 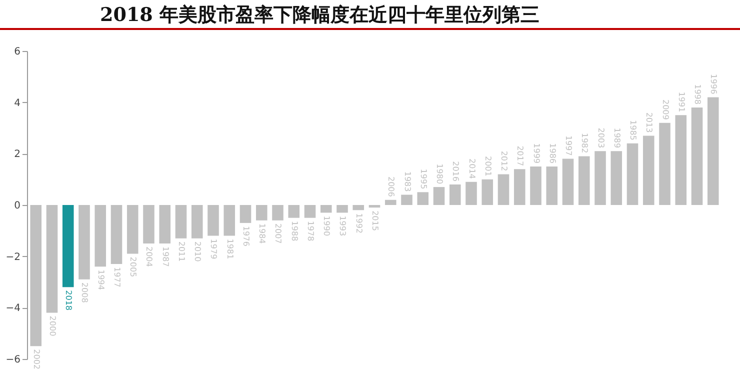 I want to click on y-tick-label: 6, so click(x=17, y=52).